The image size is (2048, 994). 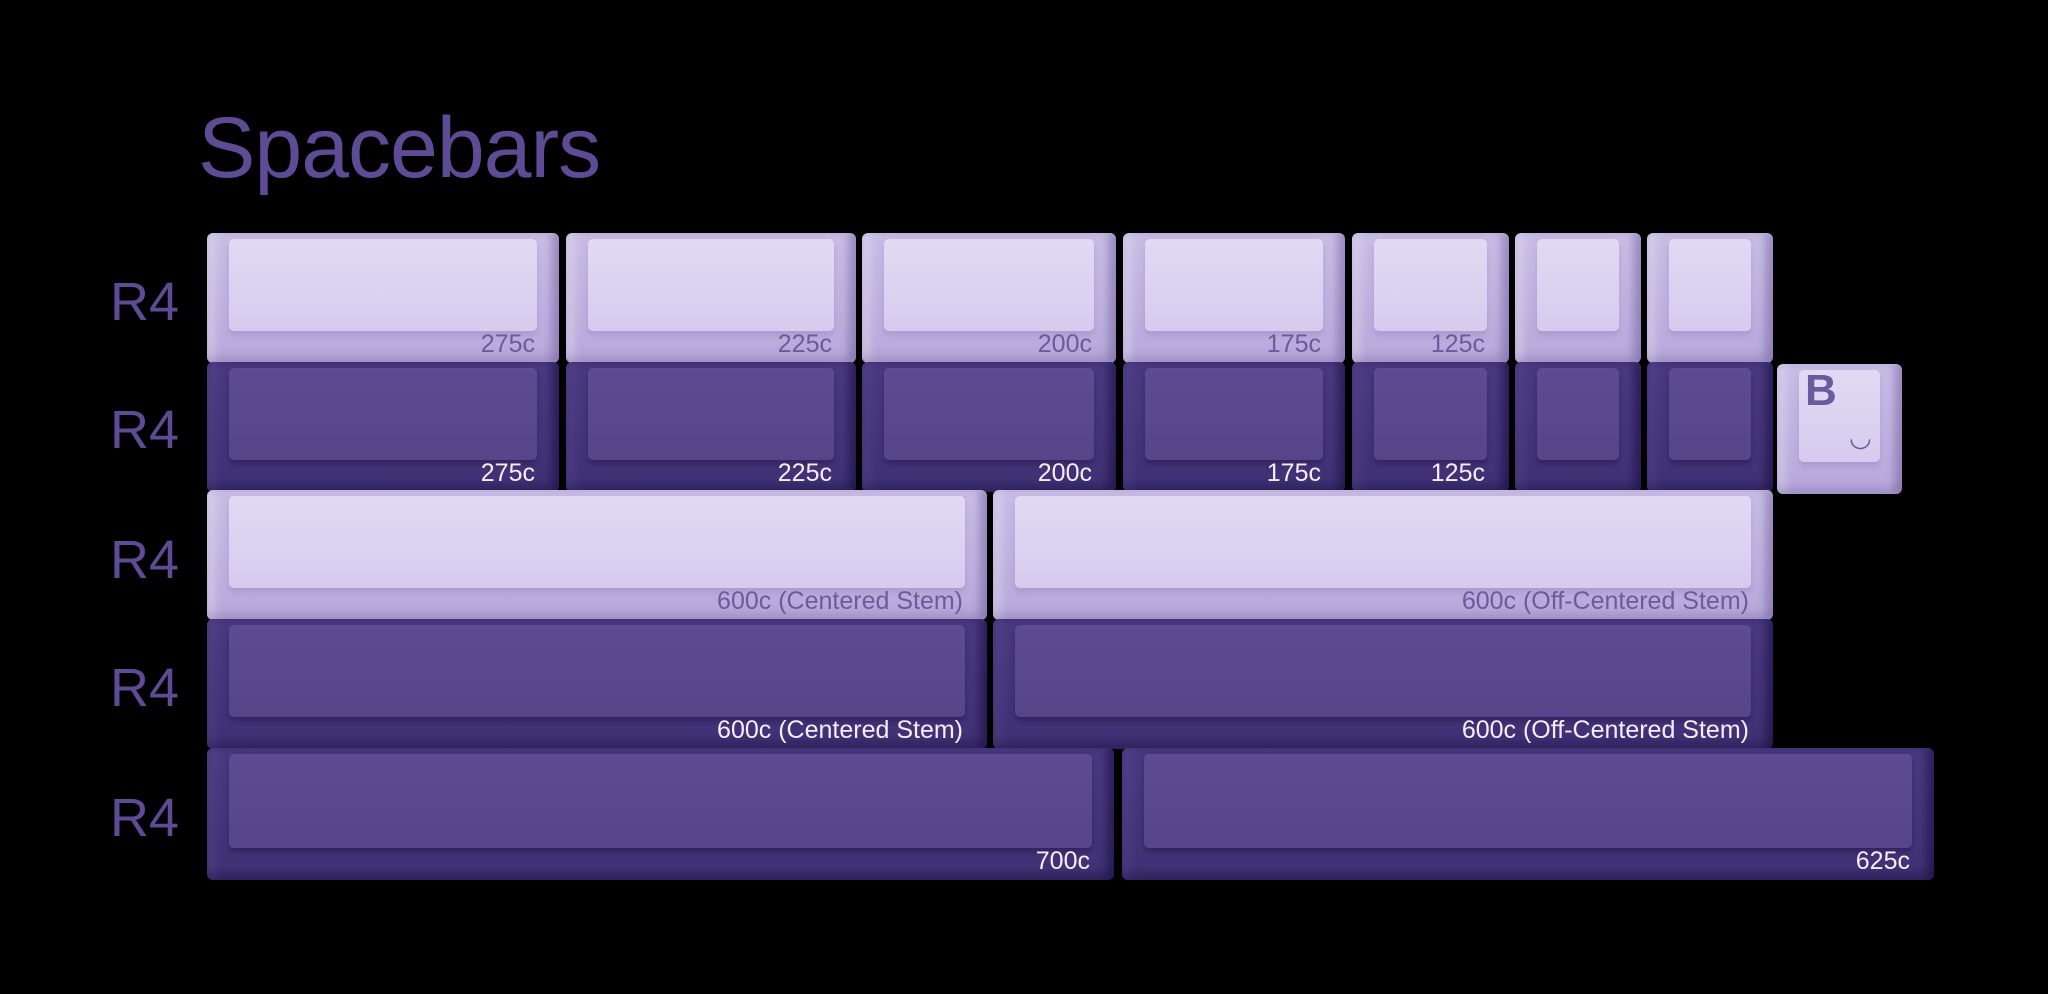 I want to click on keycap-600c-offcentered-dark: 600c (Off-Centered Stem), so click(x=1383, y=684).